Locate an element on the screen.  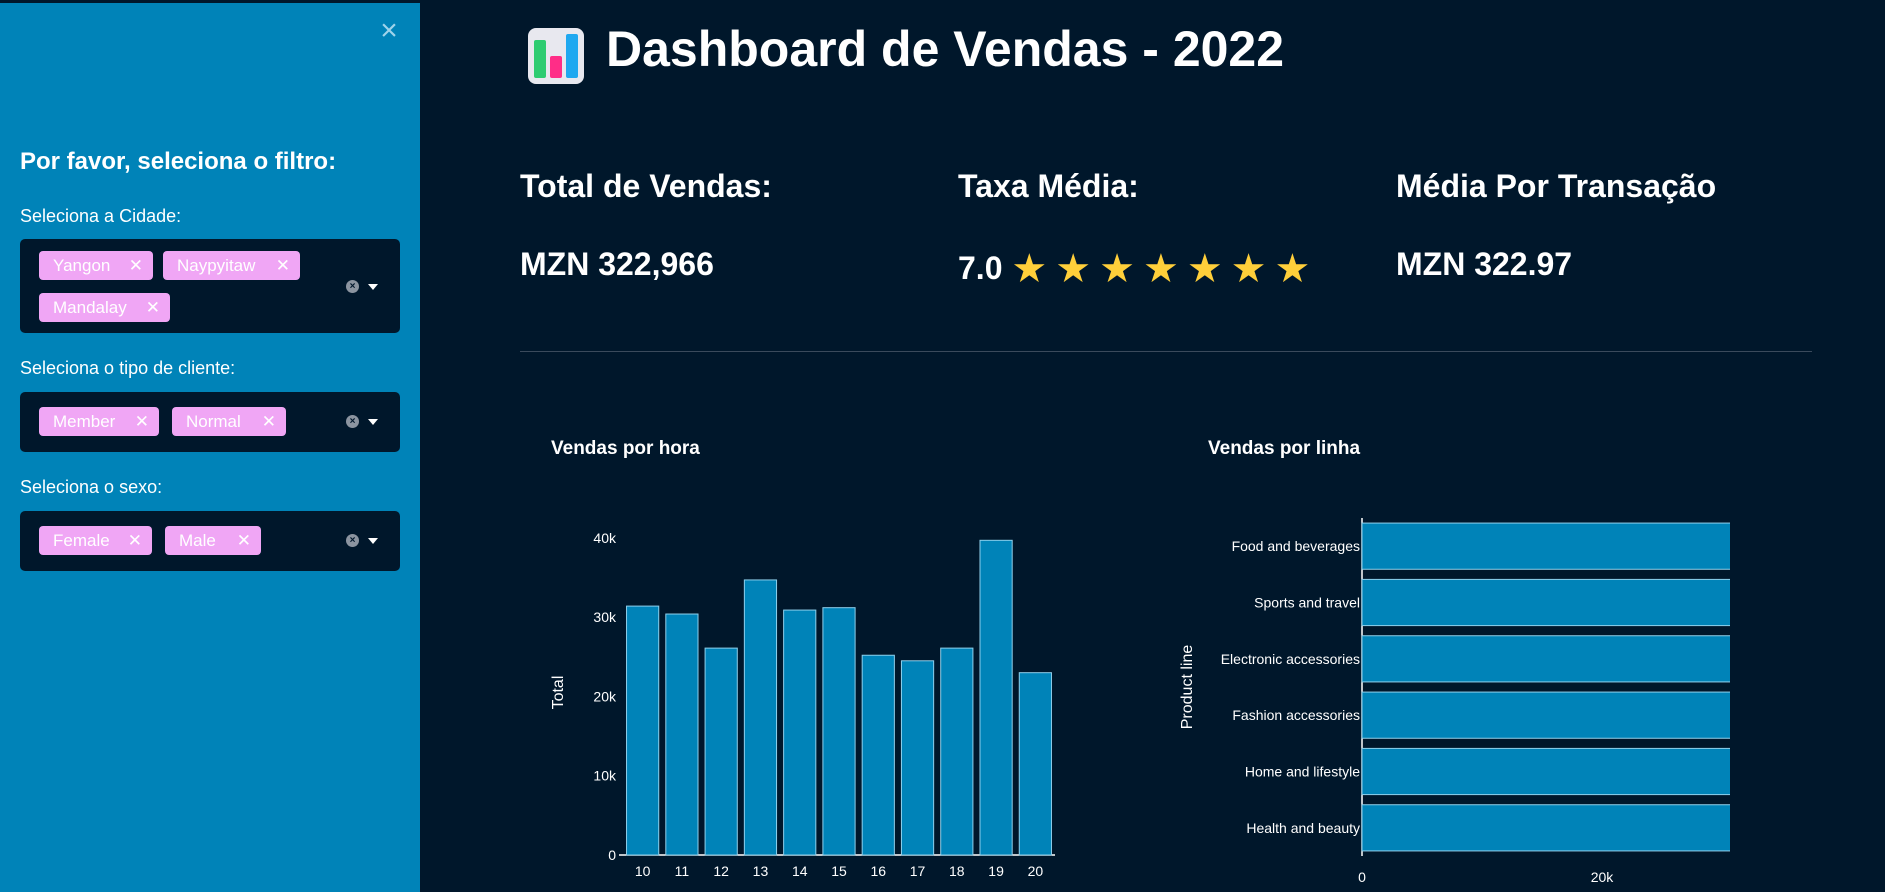
customer-tag-member: Member ✕ is located at coordinates (99, 421).